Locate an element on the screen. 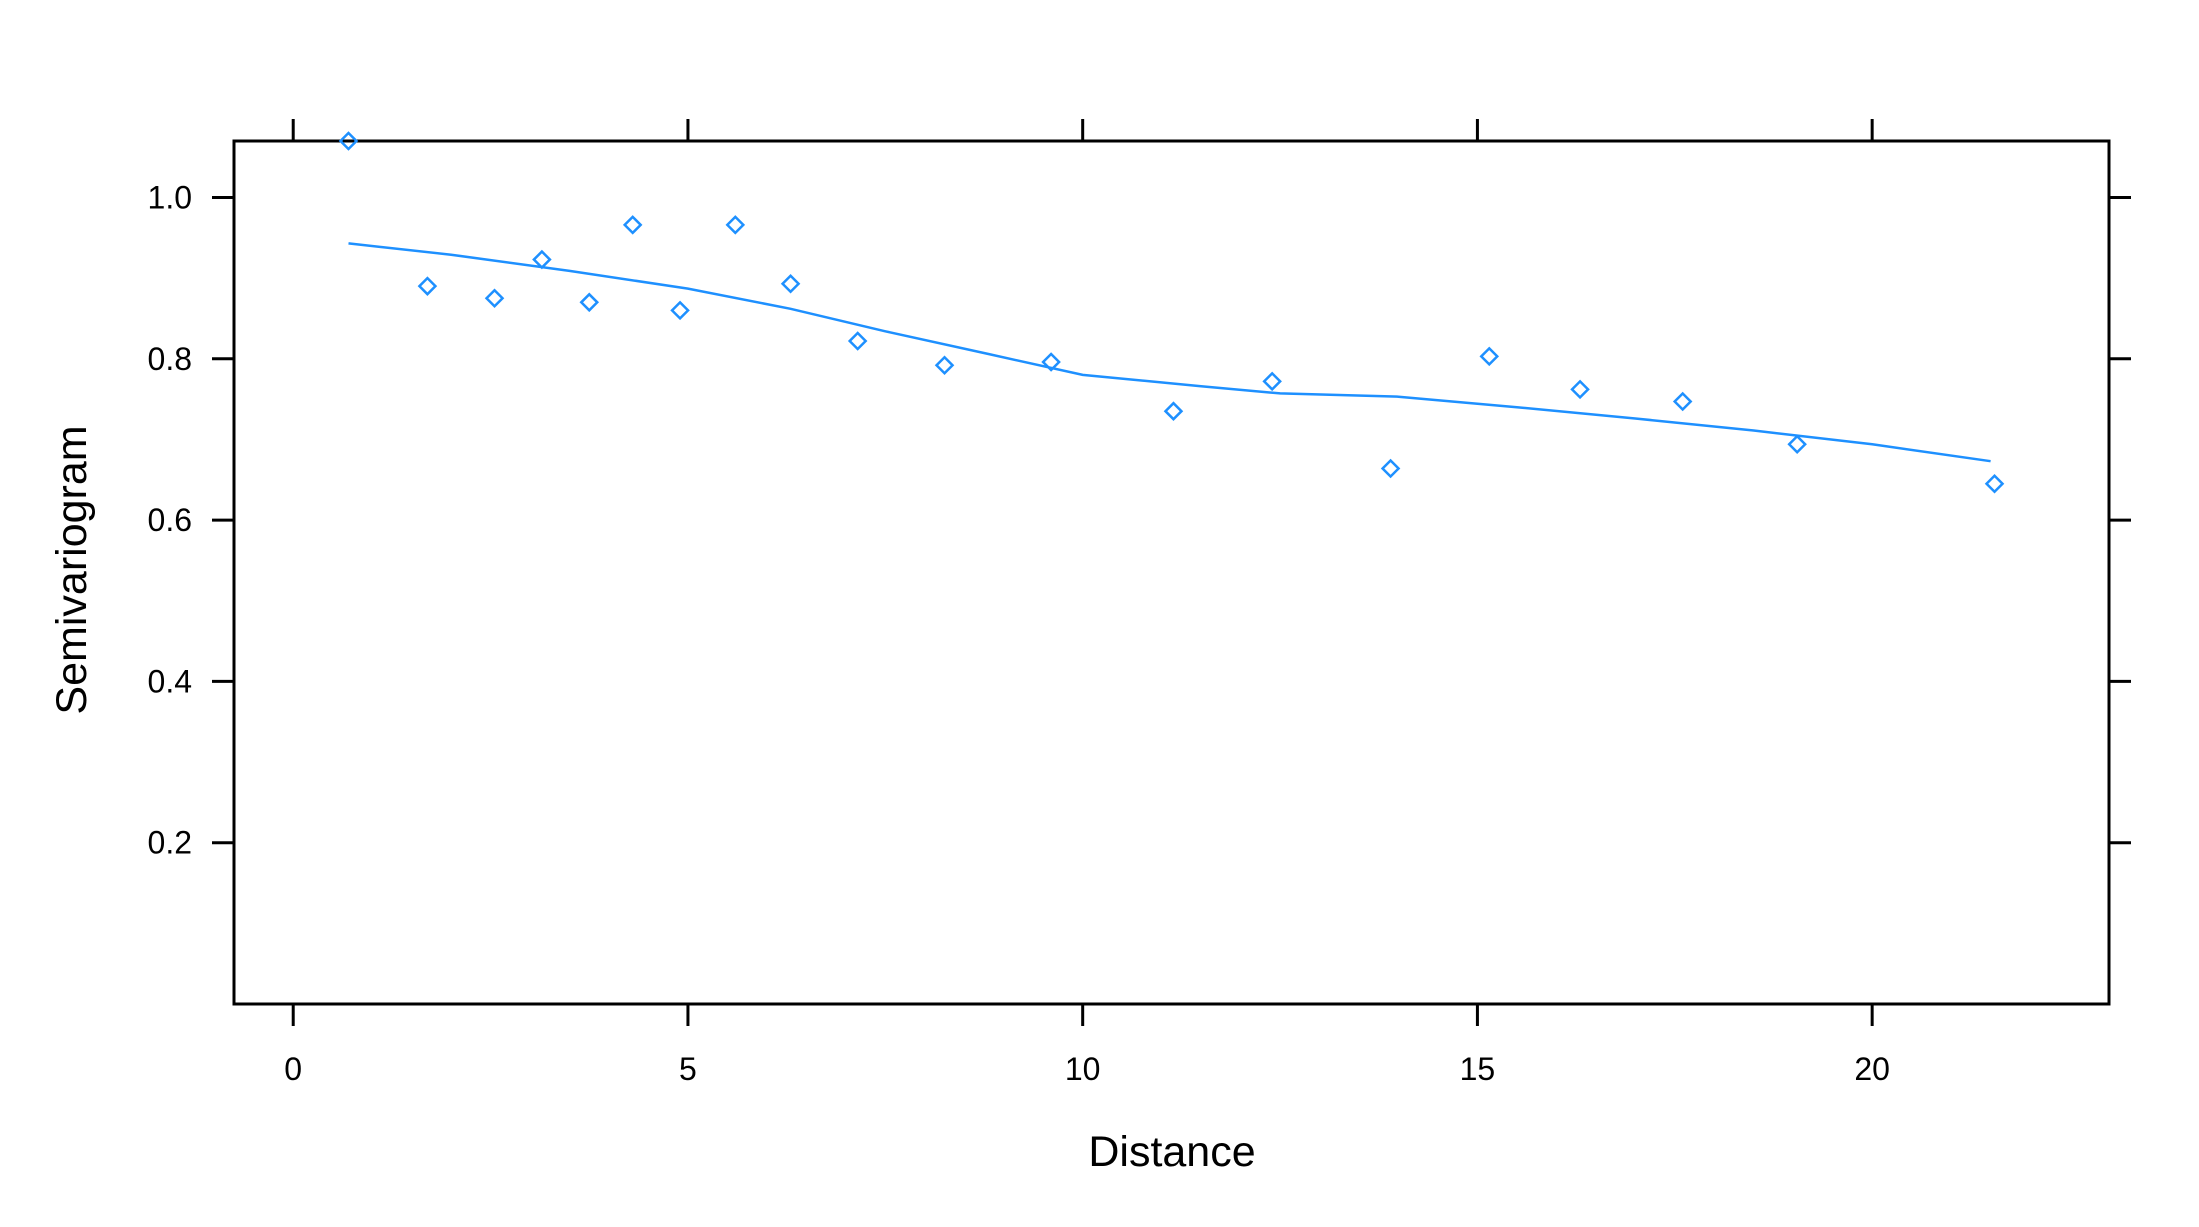 This screenshot has width=2199, height=1227. x-tick-label: 20 is located at coordinates (1872, 1069).